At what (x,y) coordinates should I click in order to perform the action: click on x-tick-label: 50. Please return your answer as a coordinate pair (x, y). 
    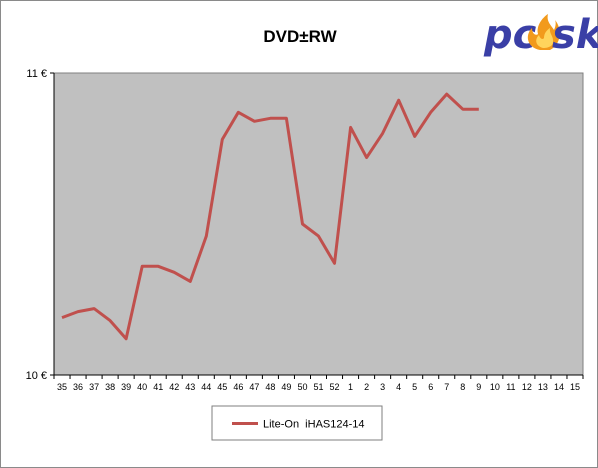
    Looking at the image, I should click on (302, 387).